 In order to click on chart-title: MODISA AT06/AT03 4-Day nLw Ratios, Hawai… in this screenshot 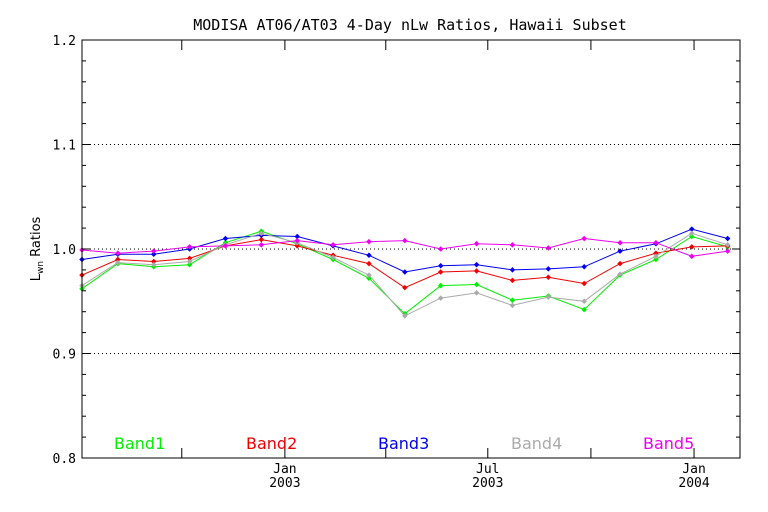, I will do `click(409, 25)`.